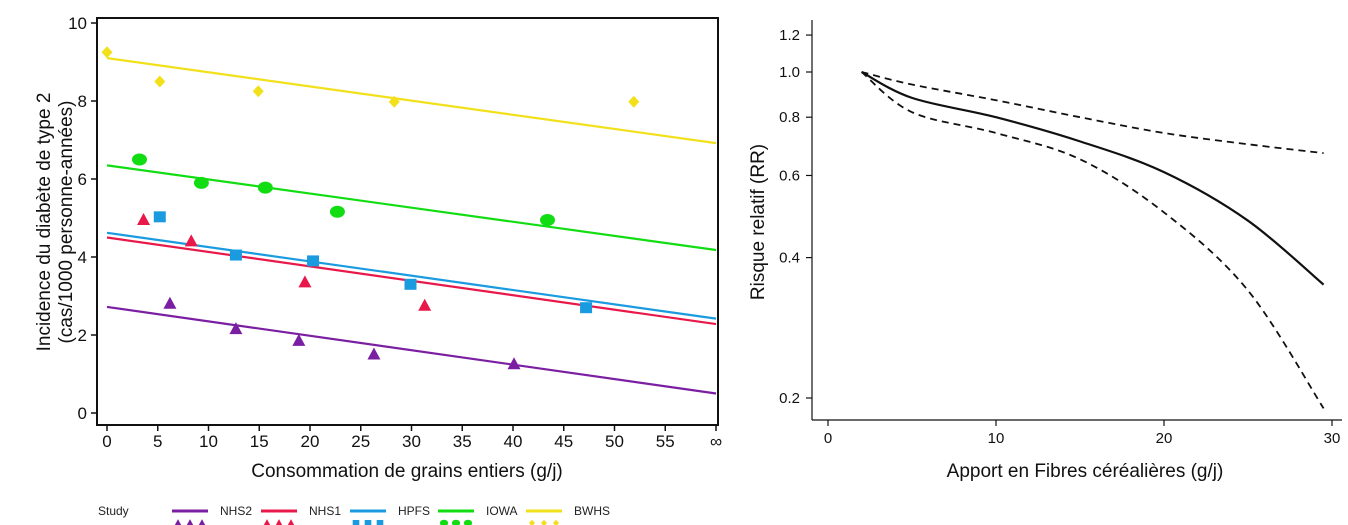 The width and height of the screenshot is (1348, 525). Describe the element at coordinates (82, 179) in the screenshot. I see `y-tick-label: 6` at that location.